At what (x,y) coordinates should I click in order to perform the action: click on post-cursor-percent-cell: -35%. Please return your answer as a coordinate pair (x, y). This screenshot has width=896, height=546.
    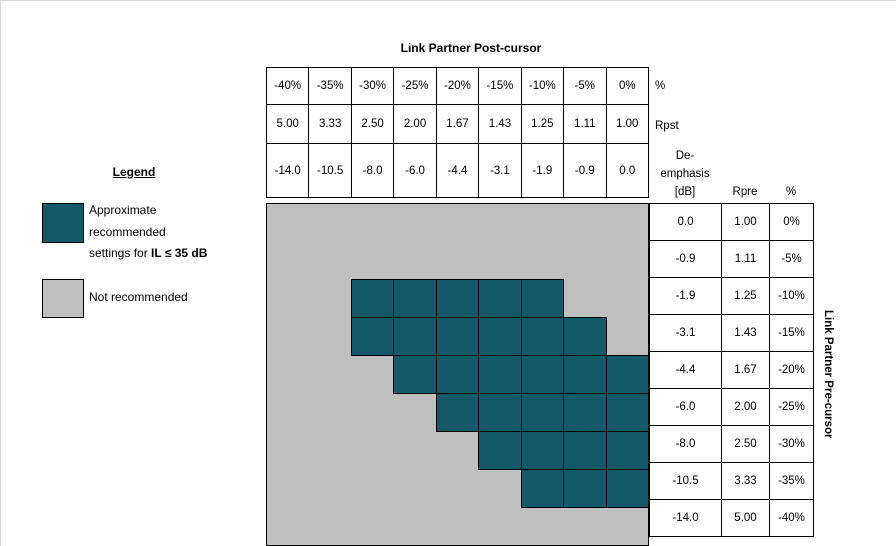
    Looking at the image, I should click on (330, 86).